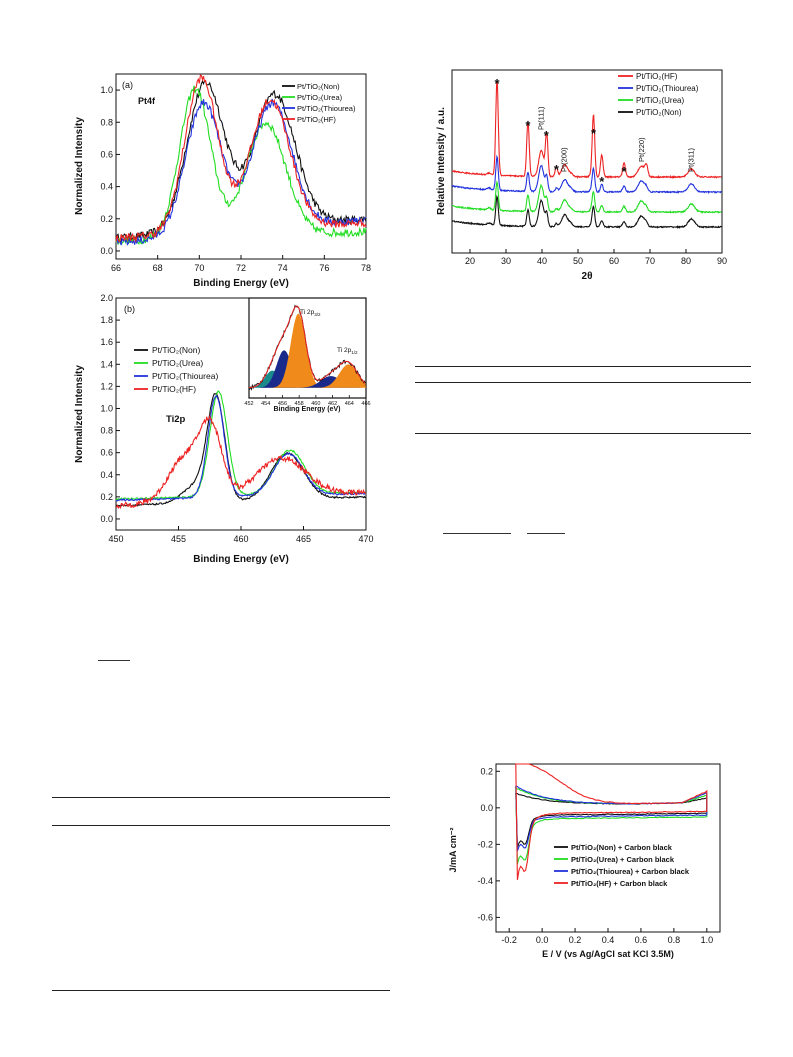  I want to click on ti2p-legend-text-hf: Pt/TiO₂(HF), so click(174, 389).